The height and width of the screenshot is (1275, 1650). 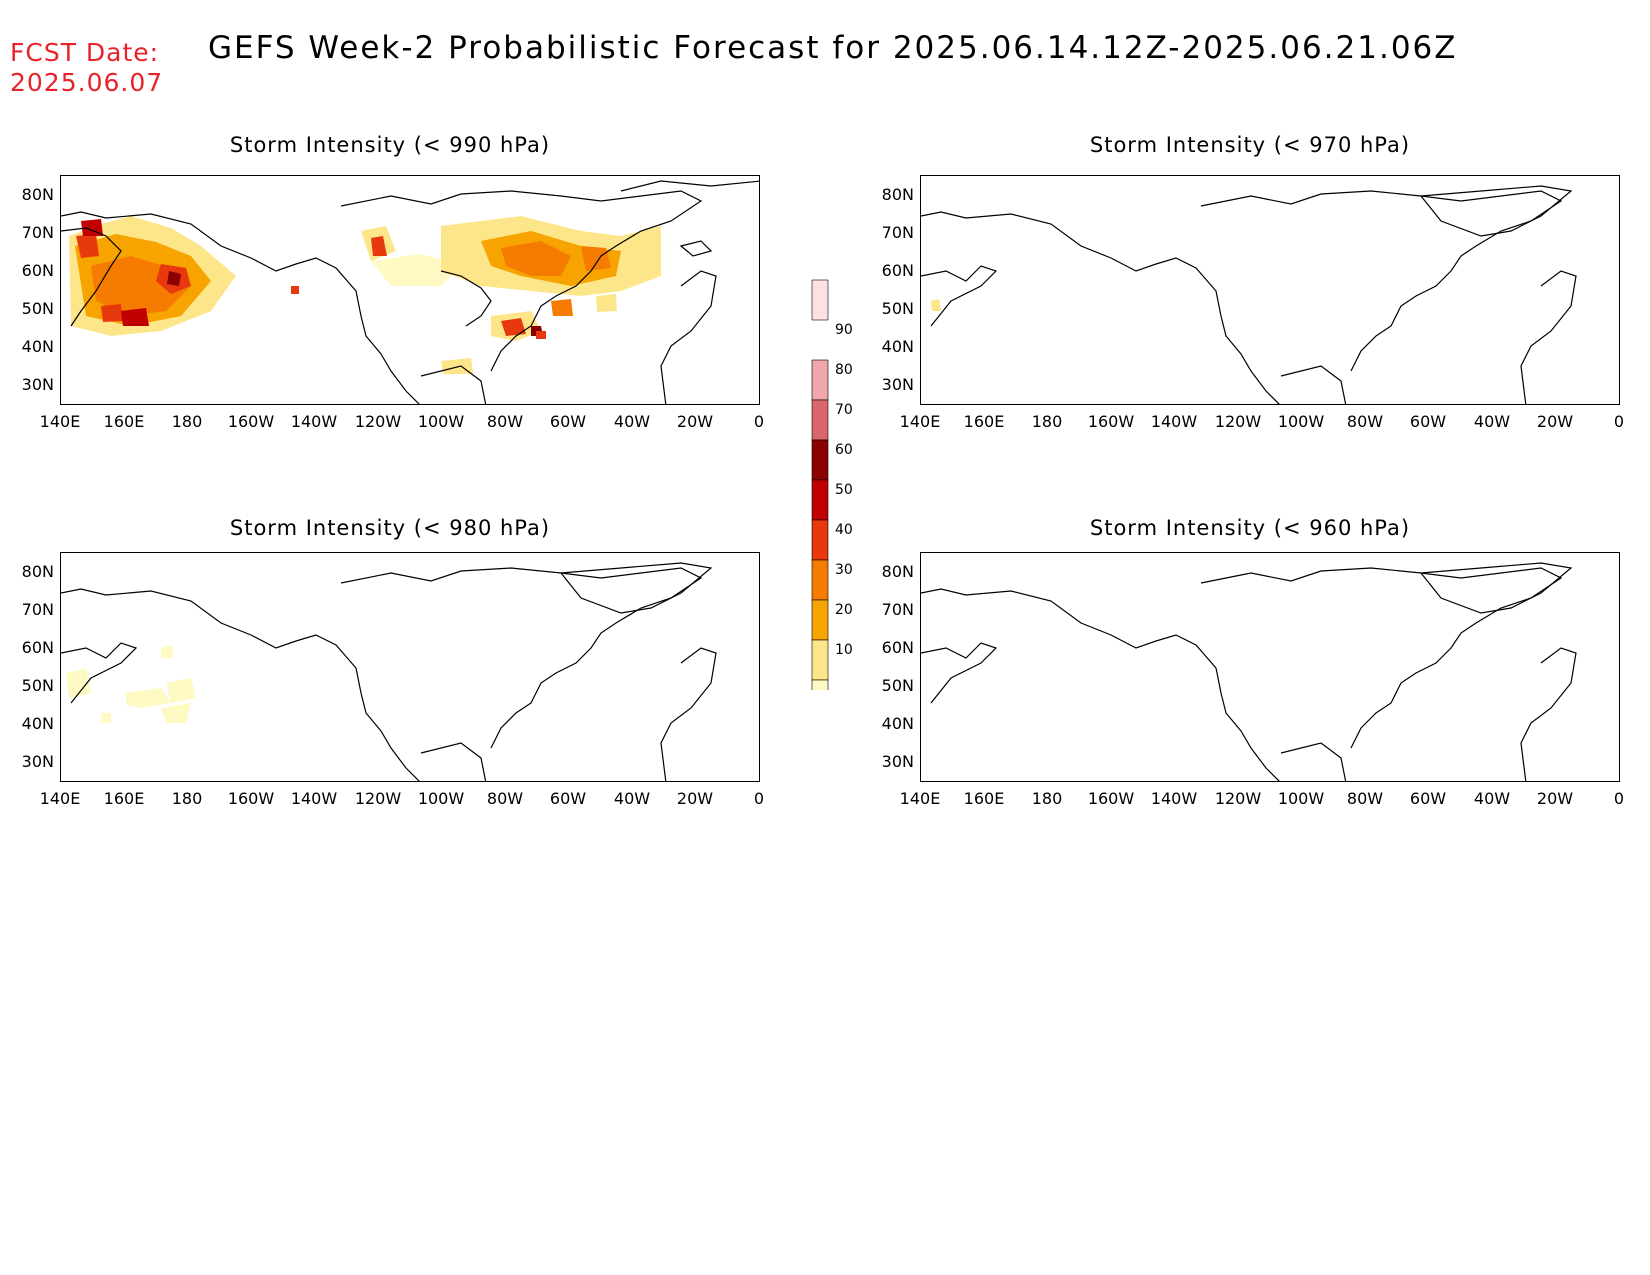 I want to click on colorbar, so click(x=820, y=484).